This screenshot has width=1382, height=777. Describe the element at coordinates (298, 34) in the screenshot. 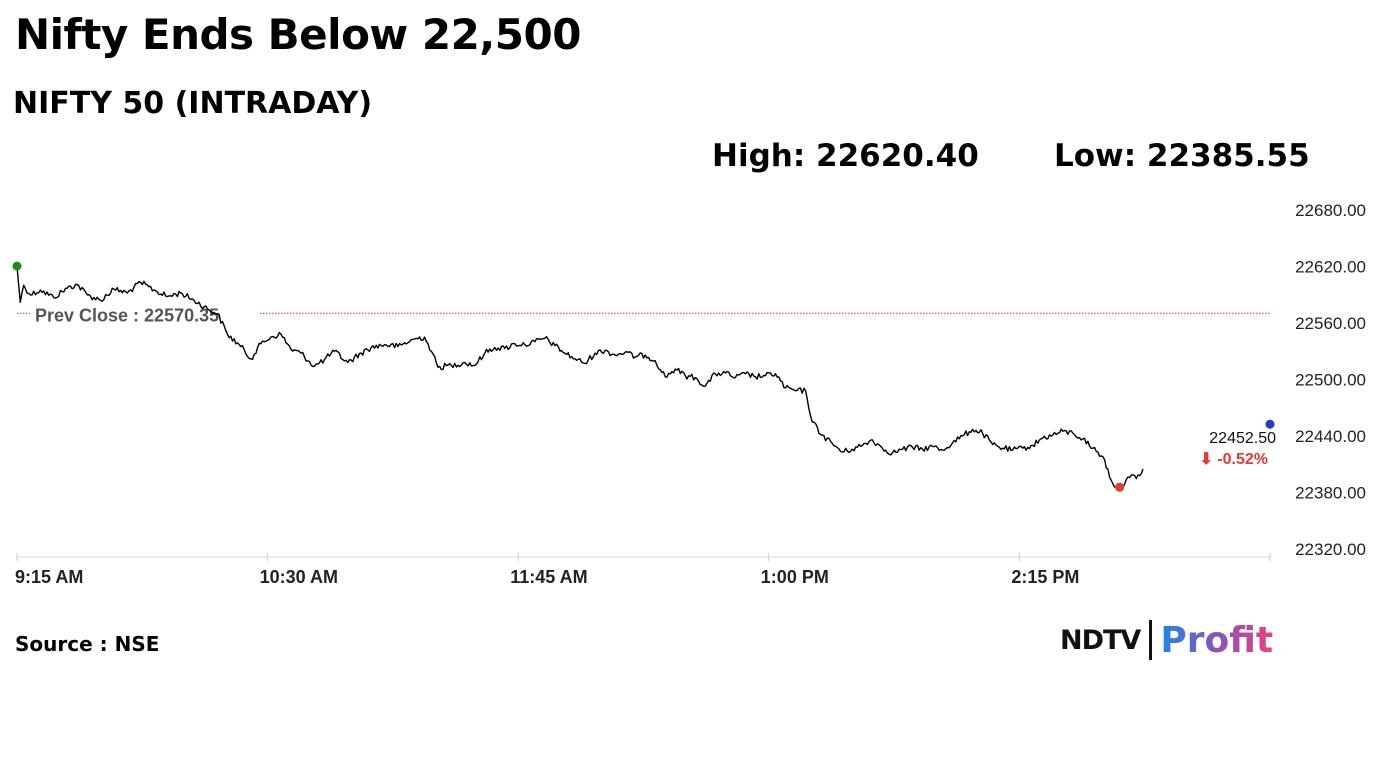

I see `headline: Nifty Ends Below 22,500` at that location.